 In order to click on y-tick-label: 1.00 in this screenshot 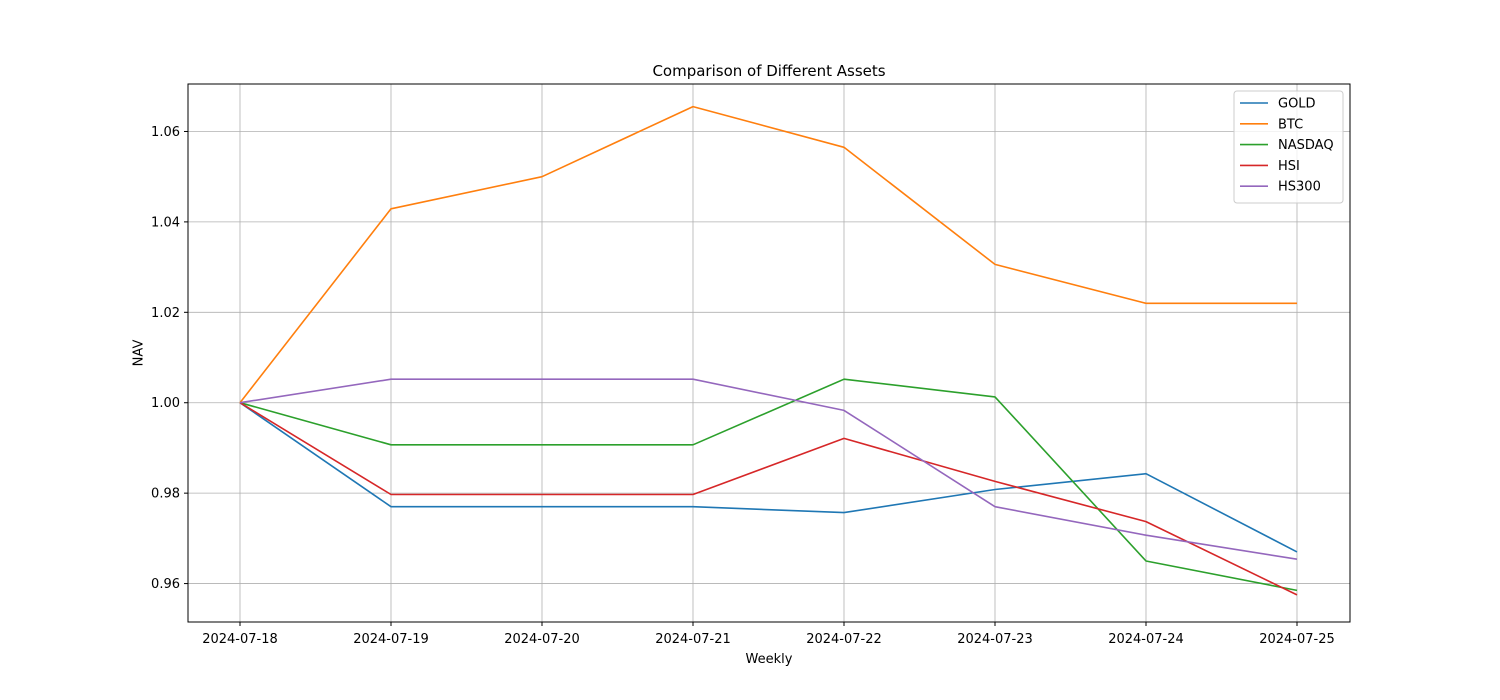, I will do `click(165, 403)`.